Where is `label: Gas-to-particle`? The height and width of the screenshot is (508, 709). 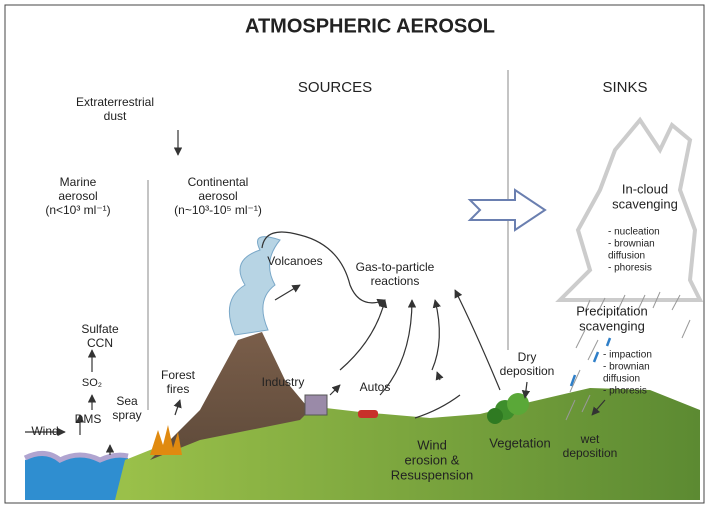
label: Gas-to-particle is located at coordinates (395, 267).